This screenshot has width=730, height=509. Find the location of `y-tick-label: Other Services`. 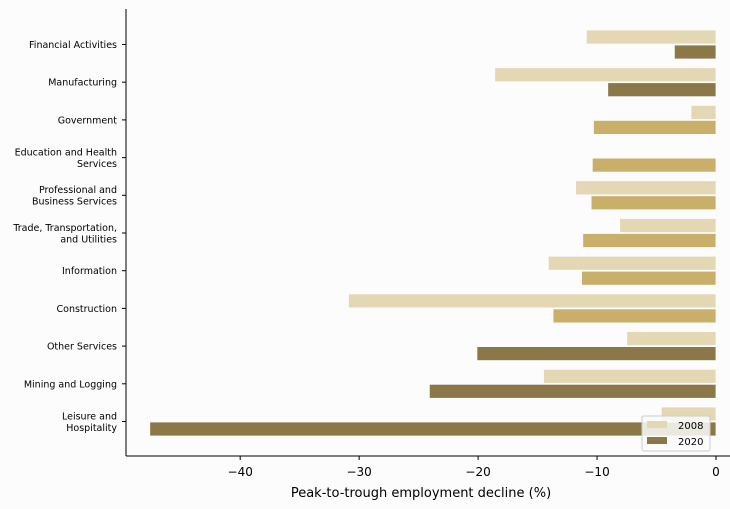

y-tick-label: Other Services is located at coordinates (82, 347).